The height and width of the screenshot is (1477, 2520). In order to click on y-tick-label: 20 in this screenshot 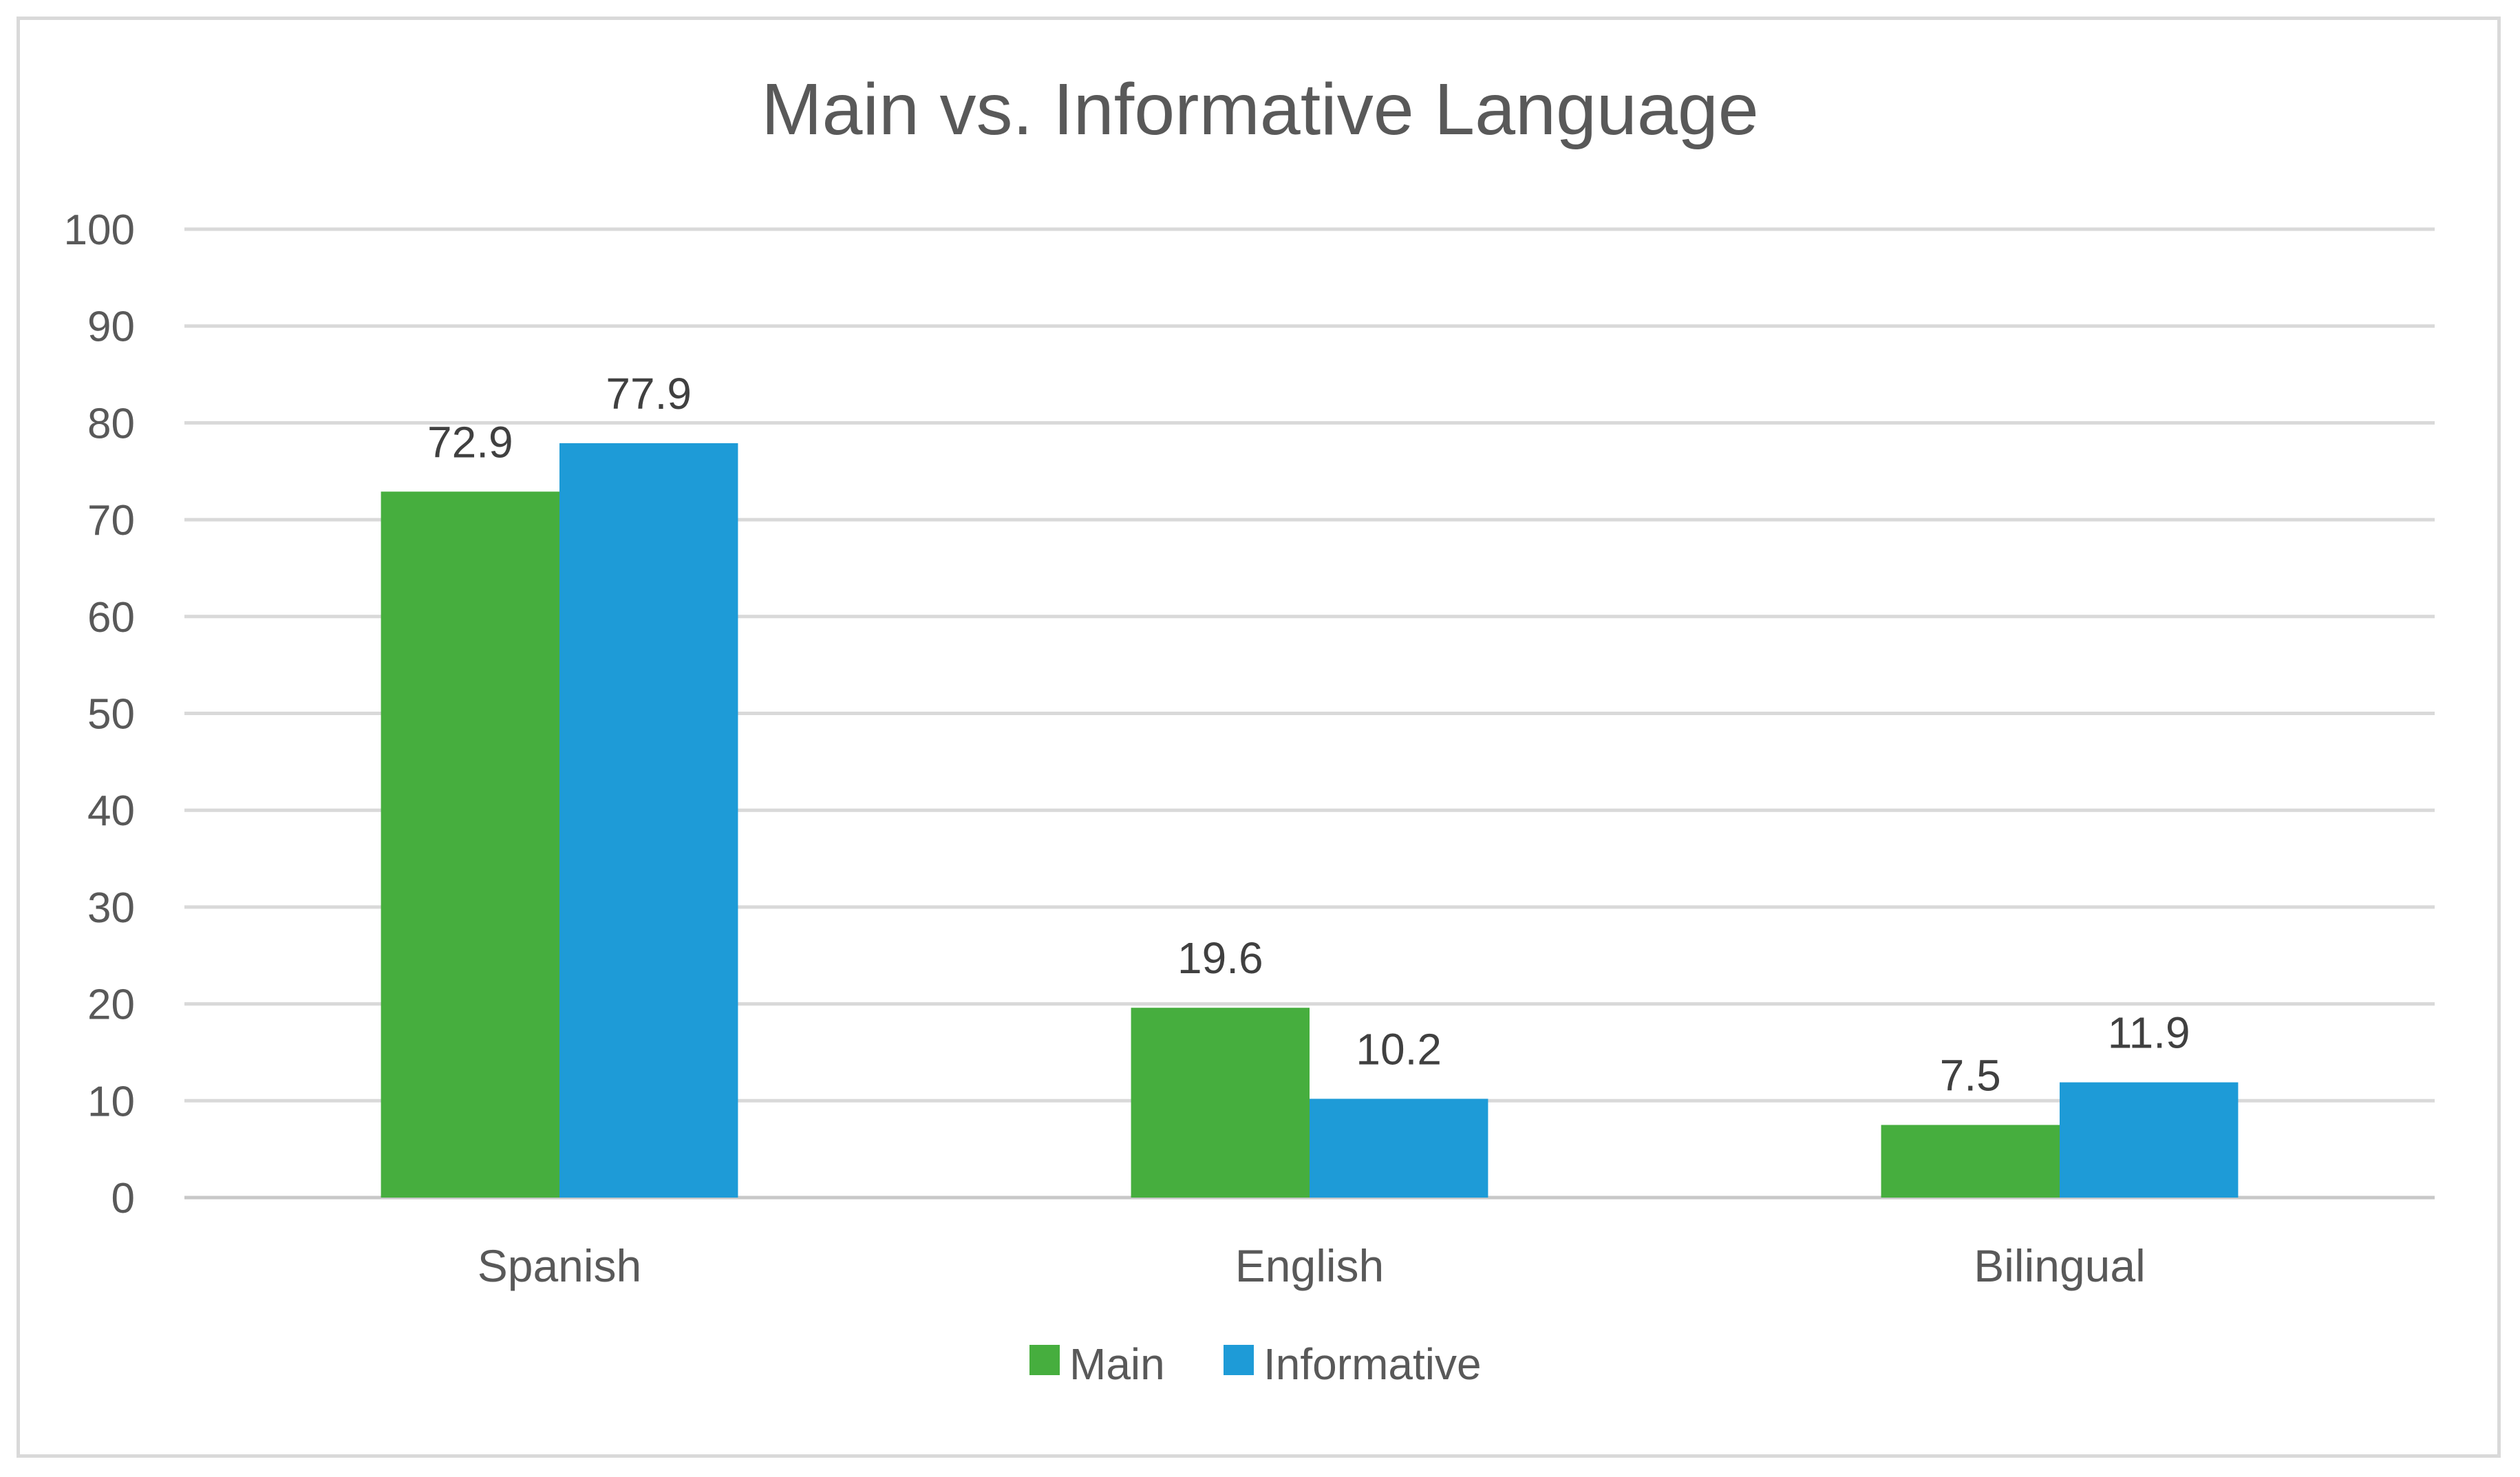, I will do `click(111, 1005)`.